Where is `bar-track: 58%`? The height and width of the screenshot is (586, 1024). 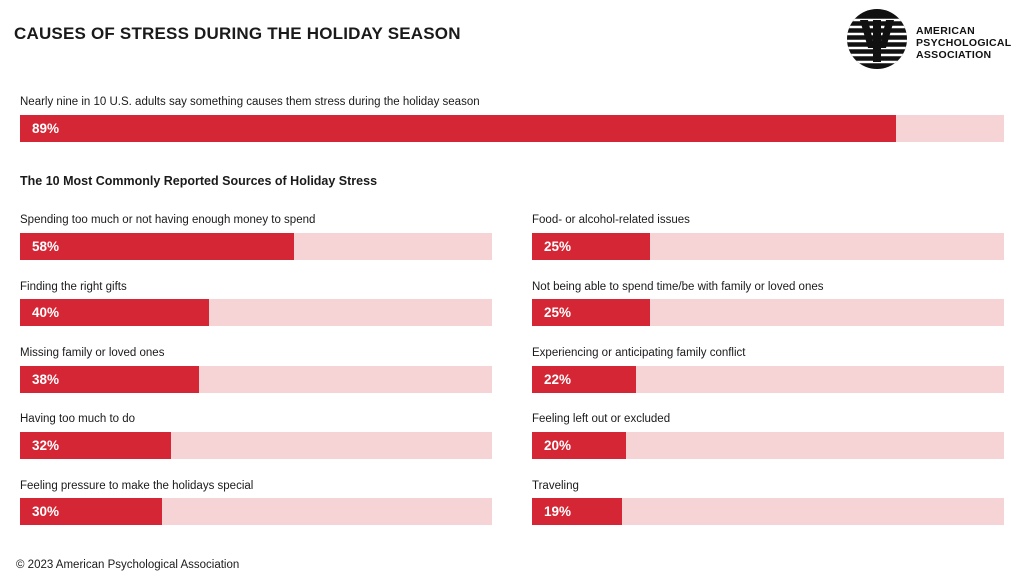
bar-track: 58% is located at coordinates (256, 246).